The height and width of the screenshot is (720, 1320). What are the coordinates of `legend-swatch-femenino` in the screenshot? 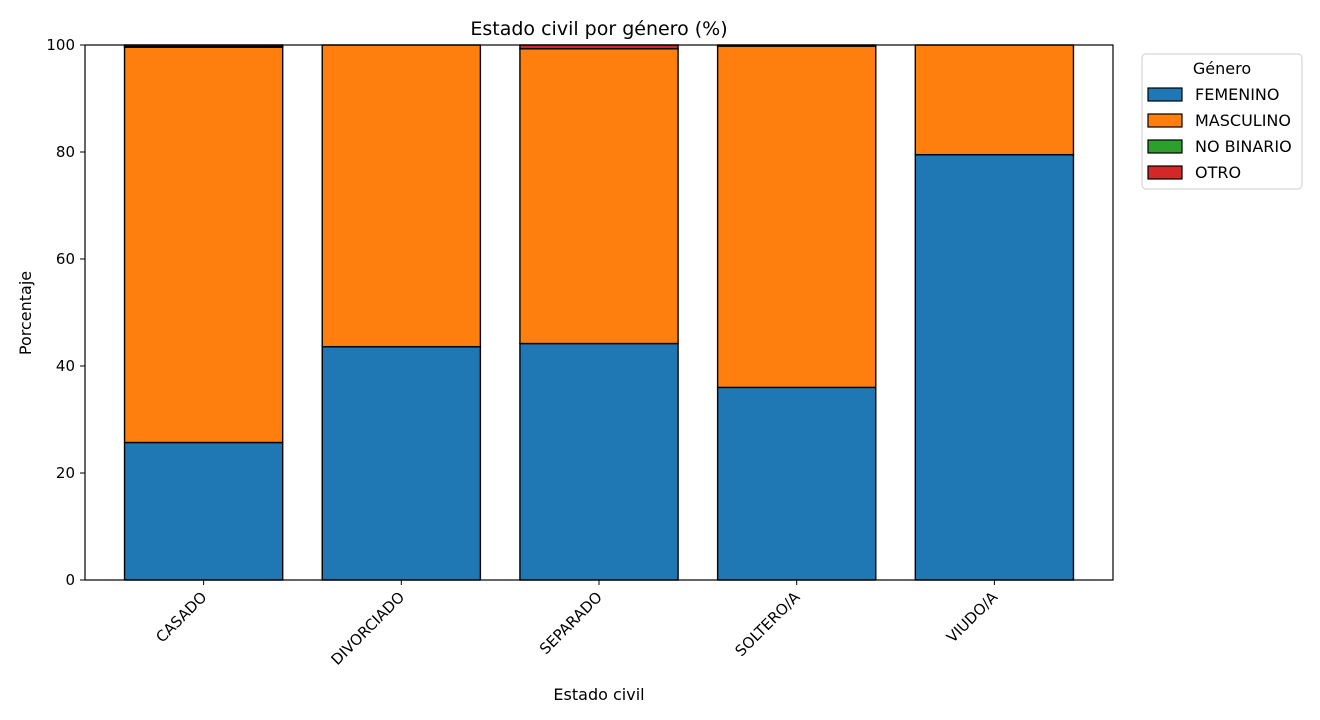 It's located at (1165, 94).